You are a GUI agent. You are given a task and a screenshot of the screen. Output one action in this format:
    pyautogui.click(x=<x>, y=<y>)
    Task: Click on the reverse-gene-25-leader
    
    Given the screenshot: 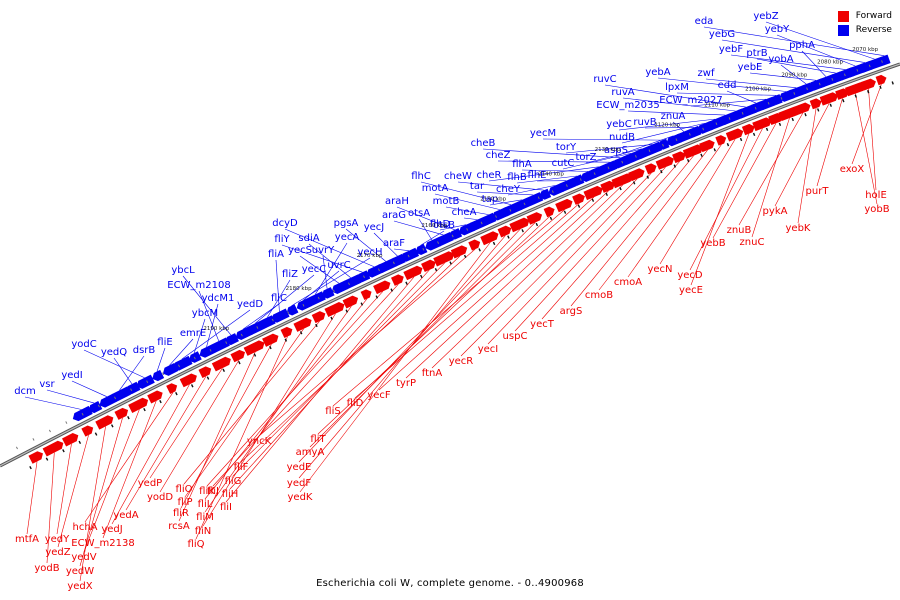 What is the action you would take?
    pyautogui.click(x=597, y=161)
    